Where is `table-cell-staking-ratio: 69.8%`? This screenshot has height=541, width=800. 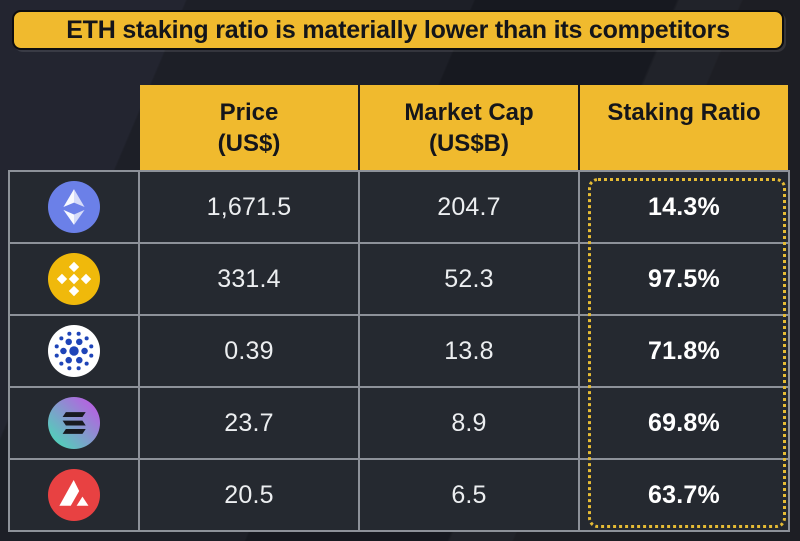
table-cell-staking-ratio: 69.8% is located at coordinates (684, 423).